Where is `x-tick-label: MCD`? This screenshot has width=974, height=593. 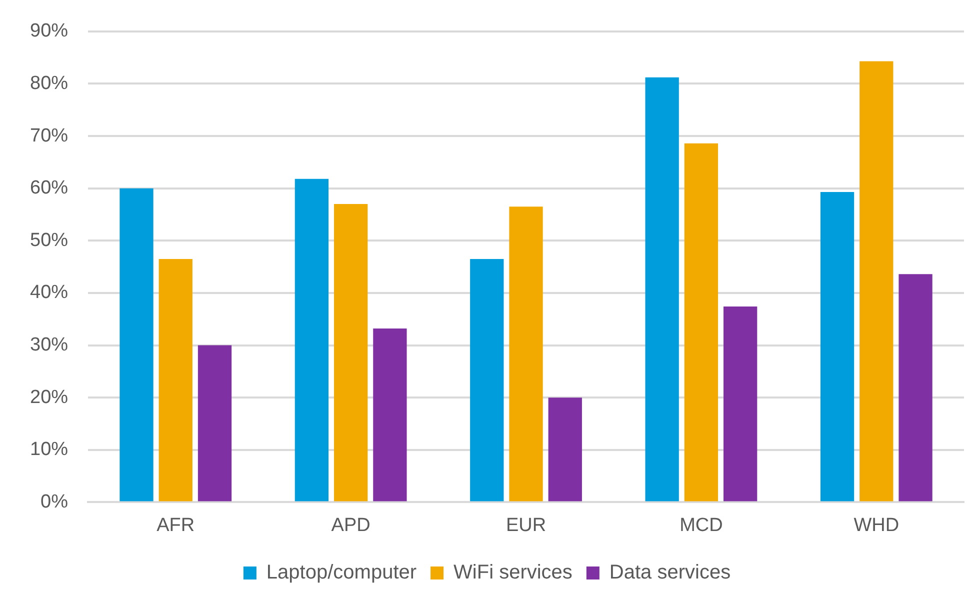
x-tick-label: MCD is located at coordinates (701, 525).